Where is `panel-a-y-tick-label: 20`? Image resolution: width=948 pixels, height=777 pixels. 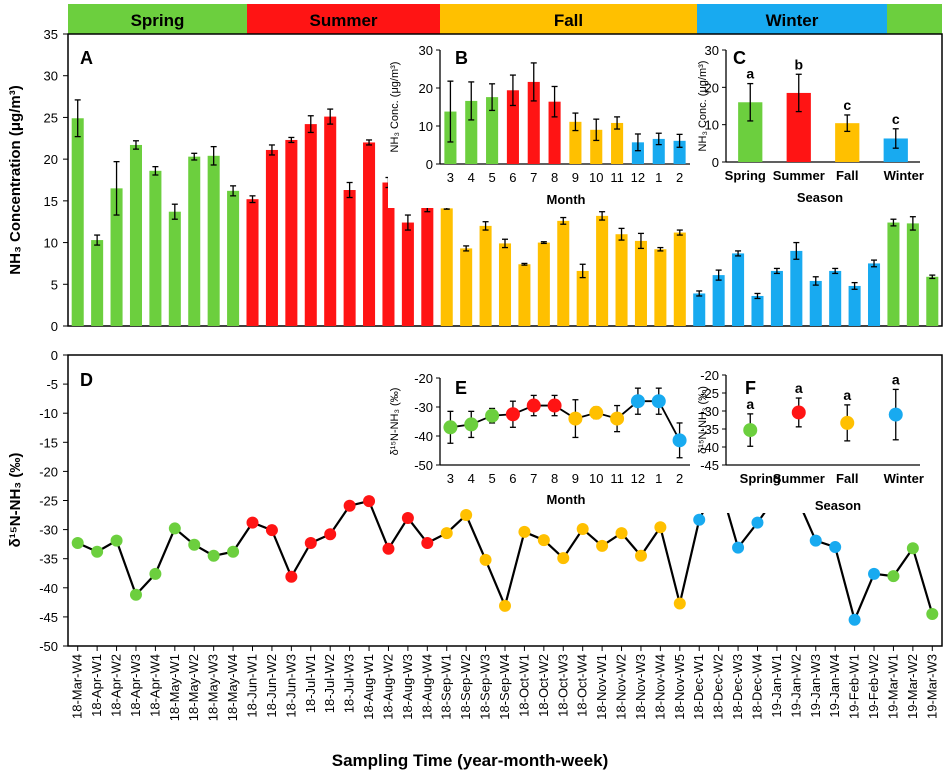
panel-a-y-tick-label: 20 is located at coordinates (51, 159).